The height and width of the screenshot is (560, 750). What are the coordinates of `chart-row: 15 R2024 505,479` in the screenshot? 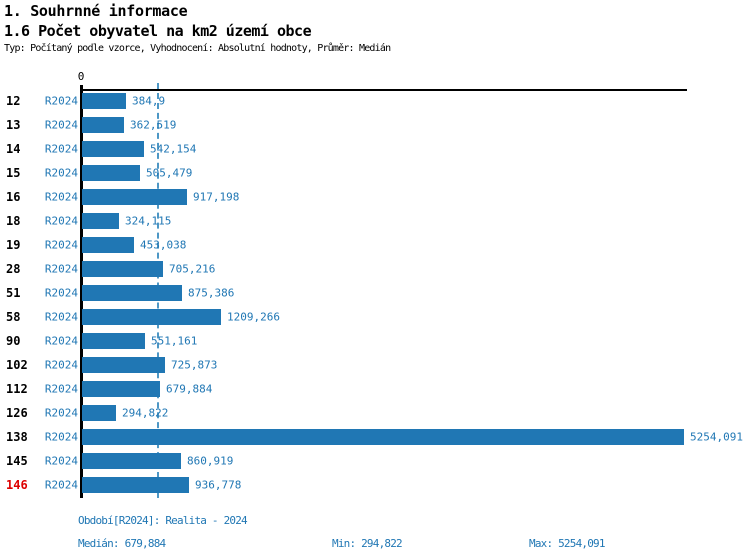 It's located at (375, 173).